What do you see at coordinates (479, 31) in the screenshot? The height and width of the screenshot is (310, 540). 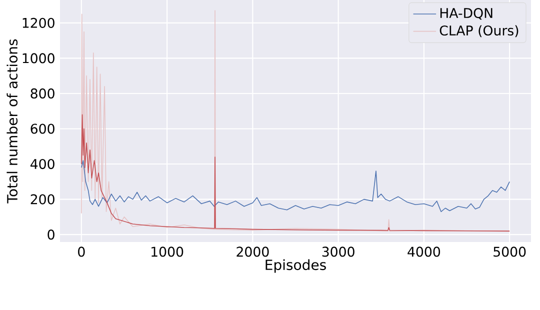 I see `legend-label: CLAP (Ours)` at bounding box center [479, 31].